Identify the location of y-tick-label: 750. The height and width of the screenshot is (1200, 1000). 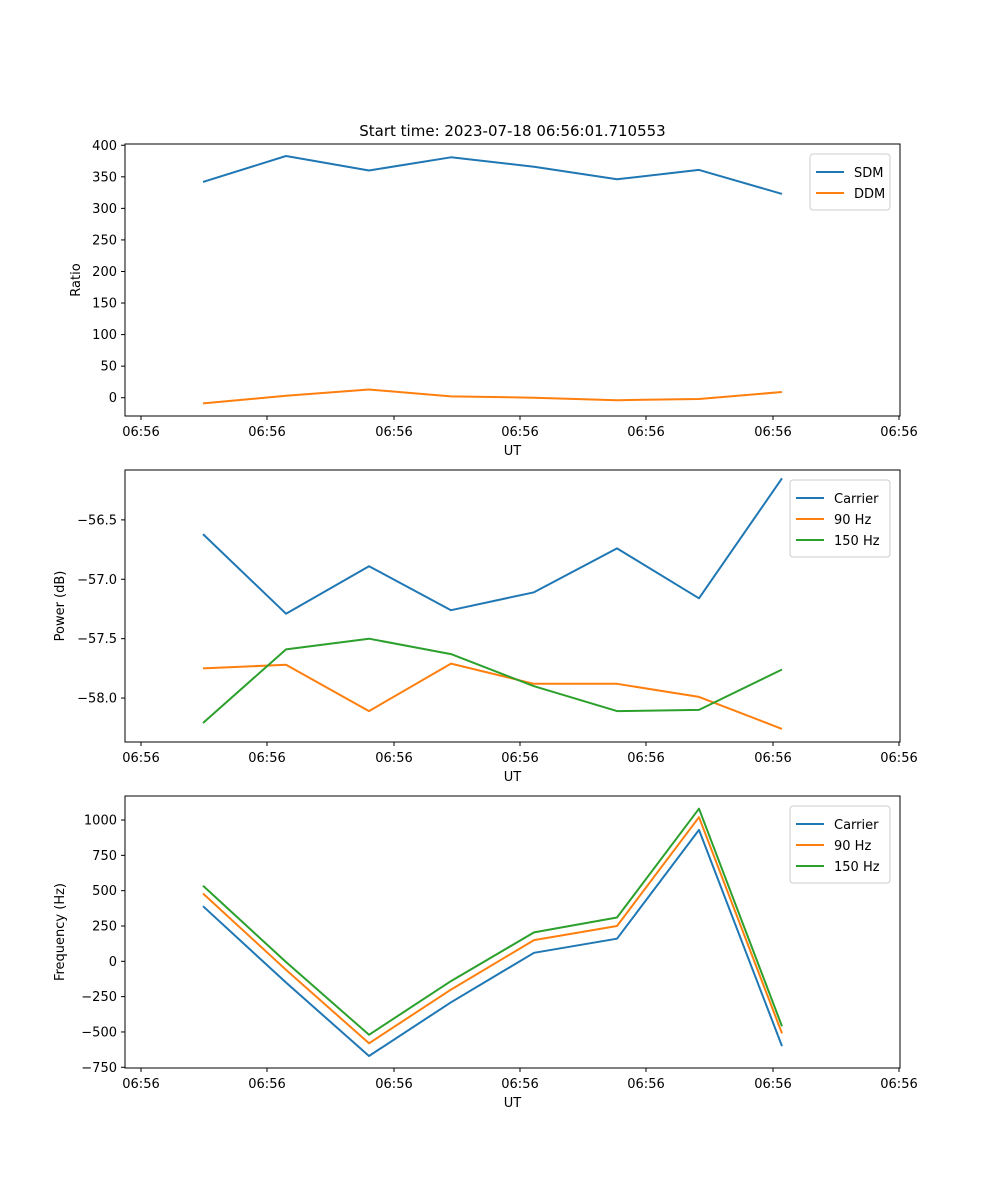
(104, 856).